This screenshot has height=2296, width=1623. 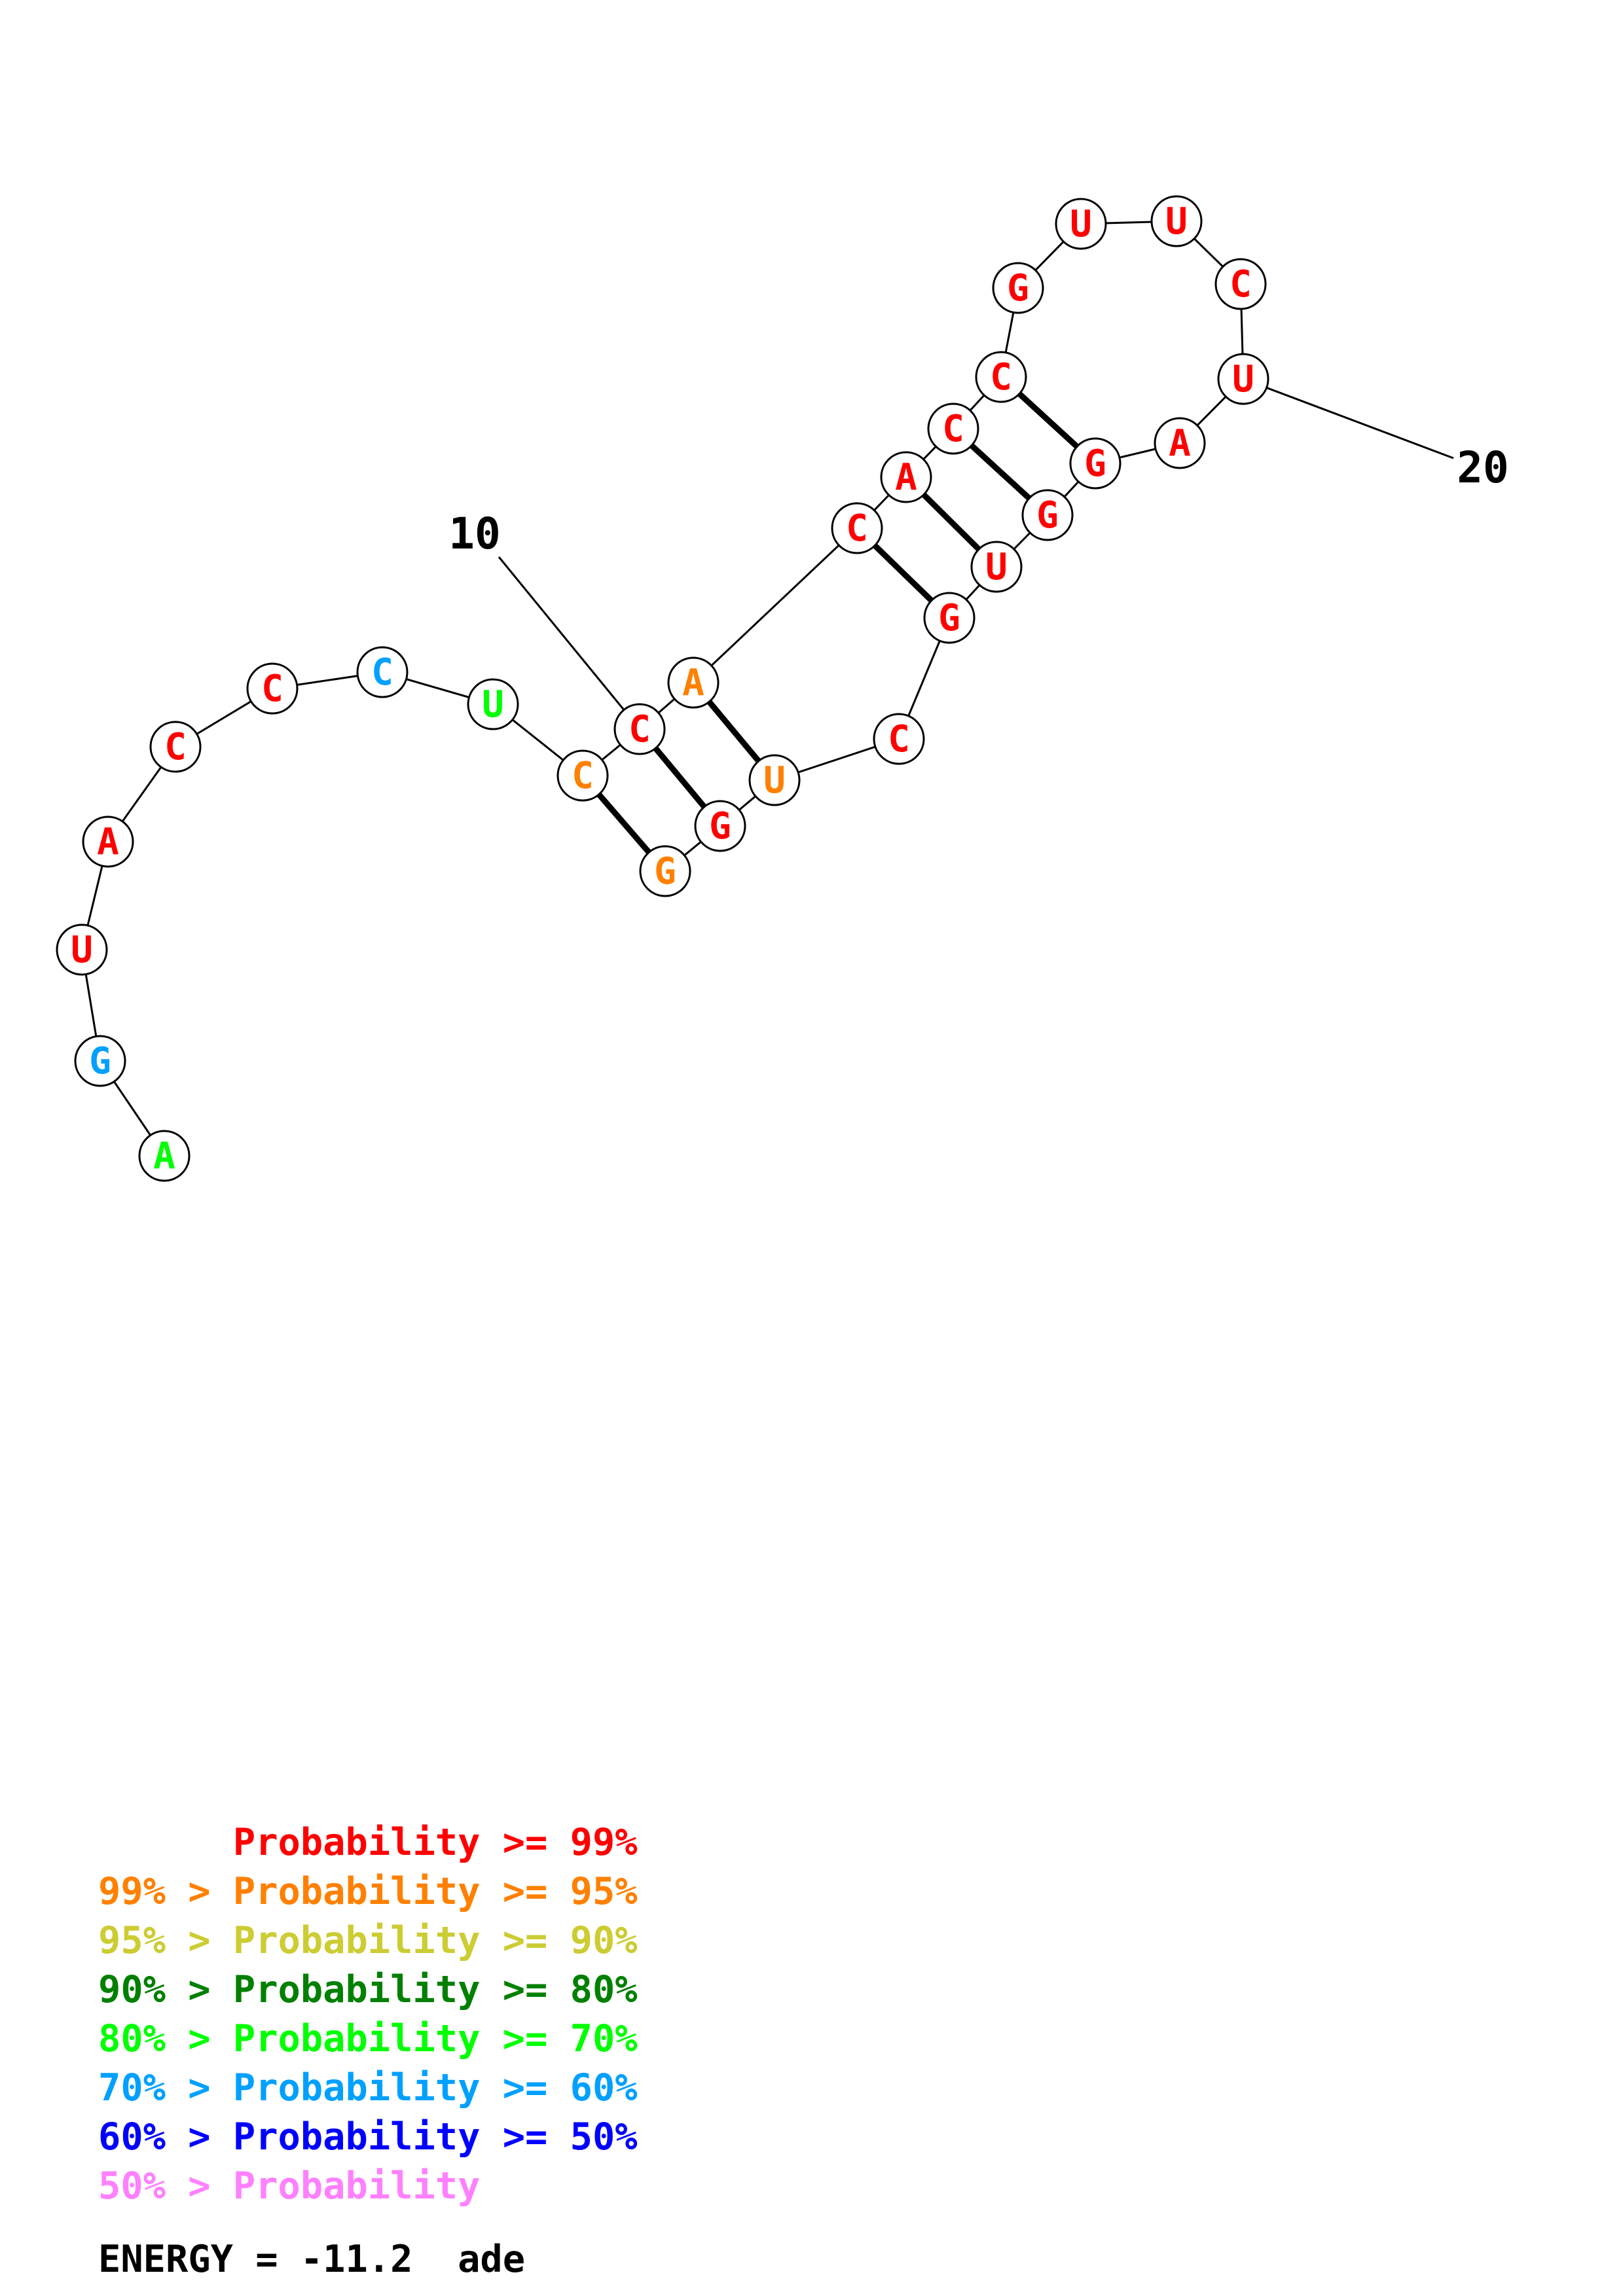 I want to click on nucleotide-27: U, so click(x=774, y=780).